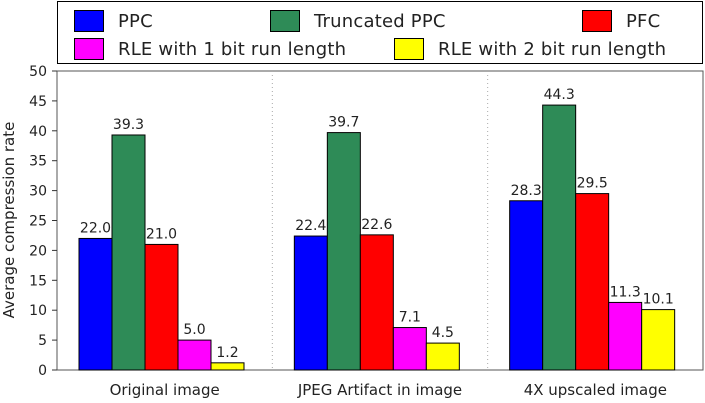  Describe the element at coordinates (410, 318) in the screenshot. I see `data-label: 7.1` at that location.